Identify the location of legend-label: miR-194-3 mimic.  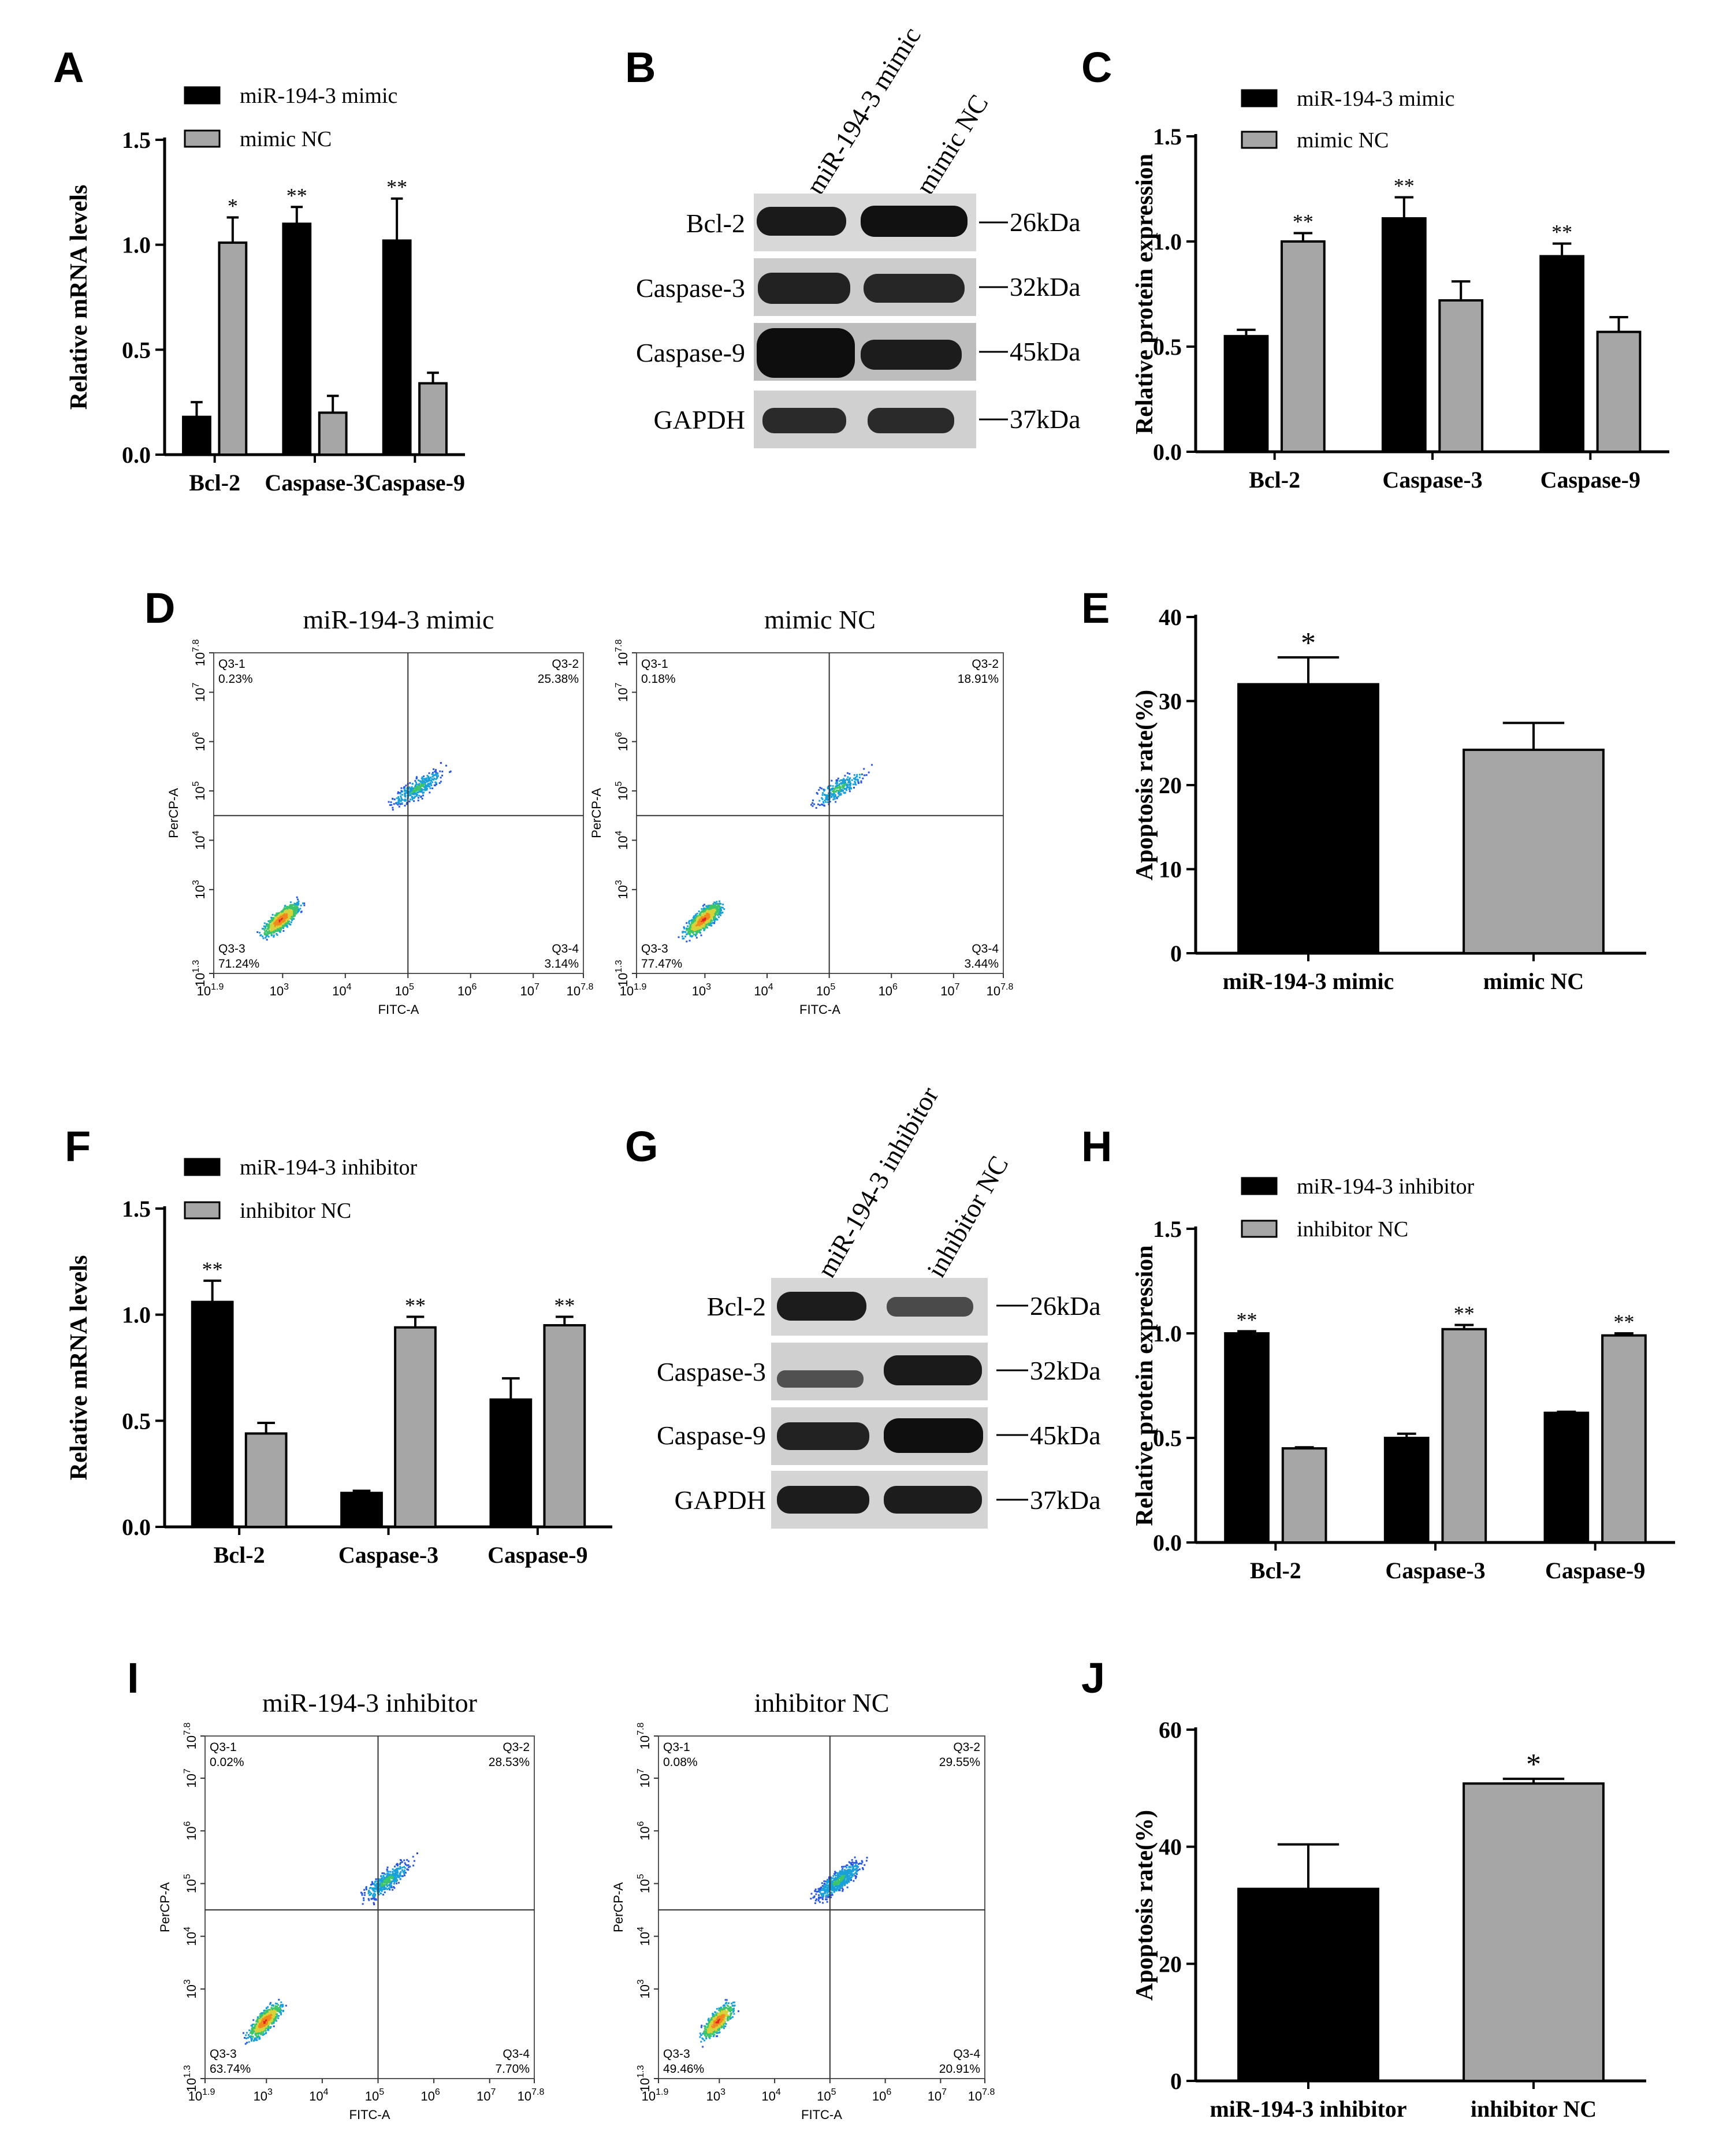
(1375, 99).